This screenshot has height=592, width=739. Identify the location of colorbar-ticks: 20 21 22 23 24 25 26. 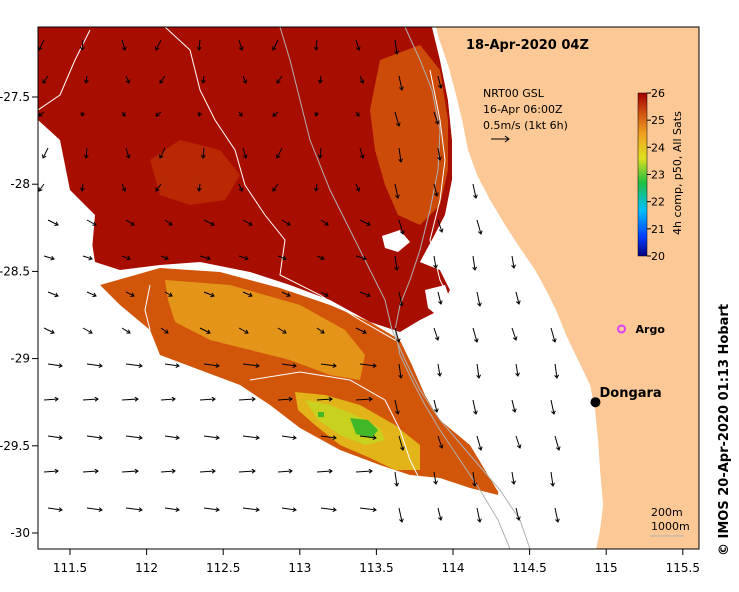
(656, 175).